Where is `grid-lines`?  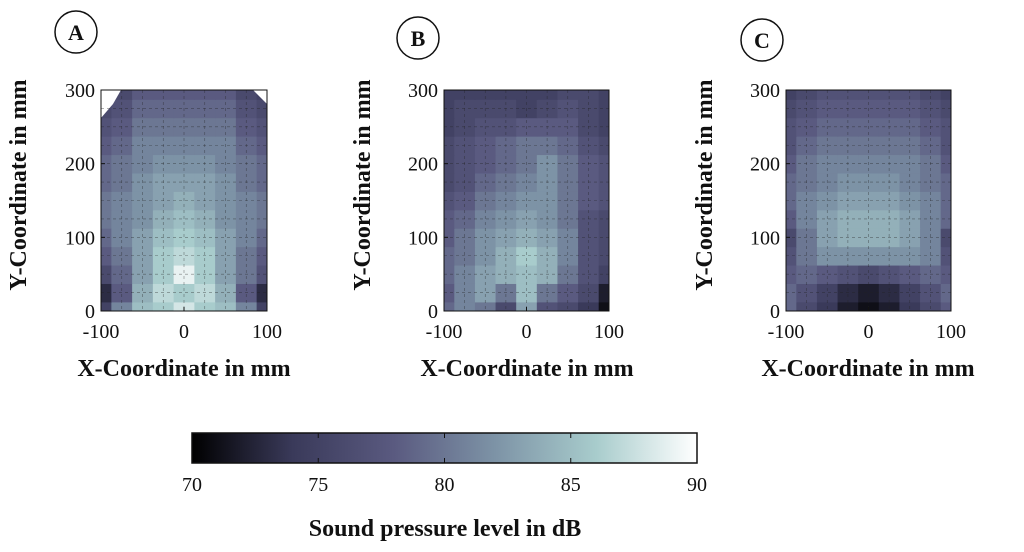
grid-lines is located at coordinates (526, 200).